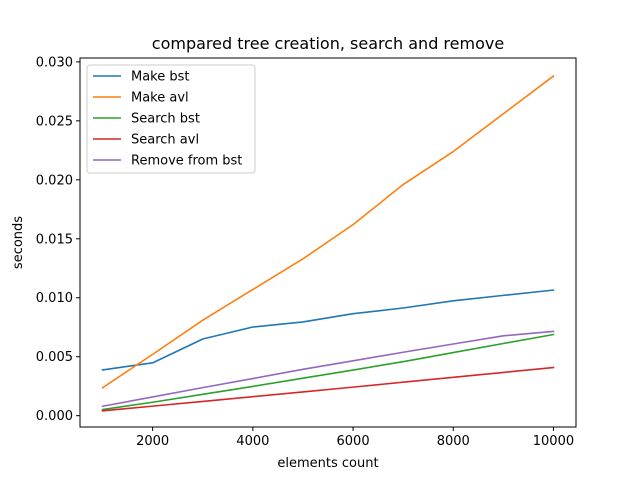 The width and height of the screenshot is (640, 480). I want to click on legend-label: Make avl, so click(160, 98).